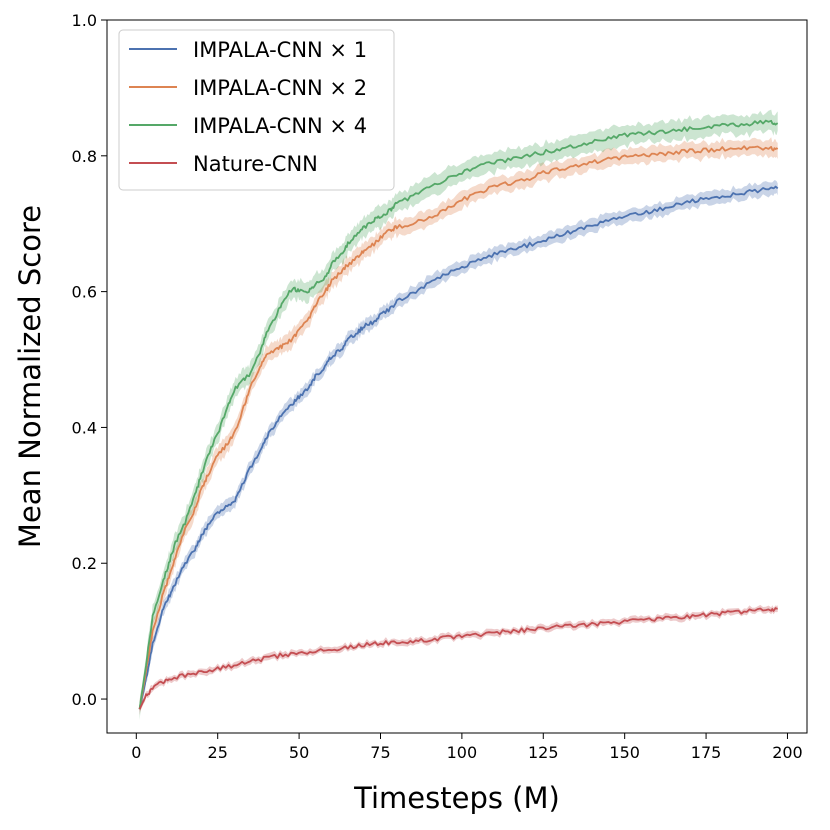 Image resolution: width=830 pixels, height=830 pixels. Describe the element at coordinates (280, 88) in the screenshot. I see `legend-entry: IMPALA-CNN × 2` at that location.